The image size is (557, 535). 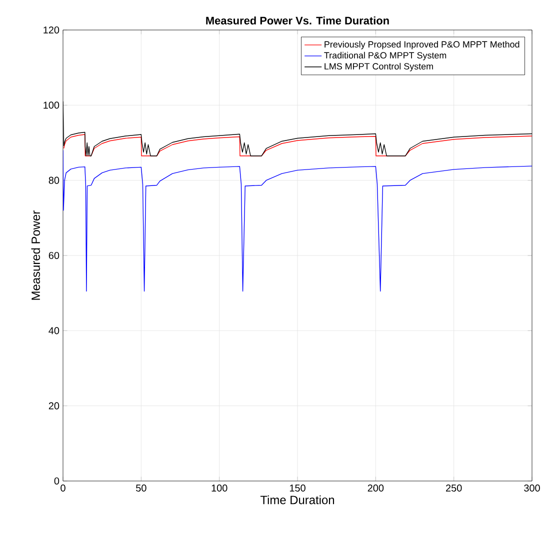 I want to click on legend-label: Traditional P&O MPPT System, so click(x=385, y=56).